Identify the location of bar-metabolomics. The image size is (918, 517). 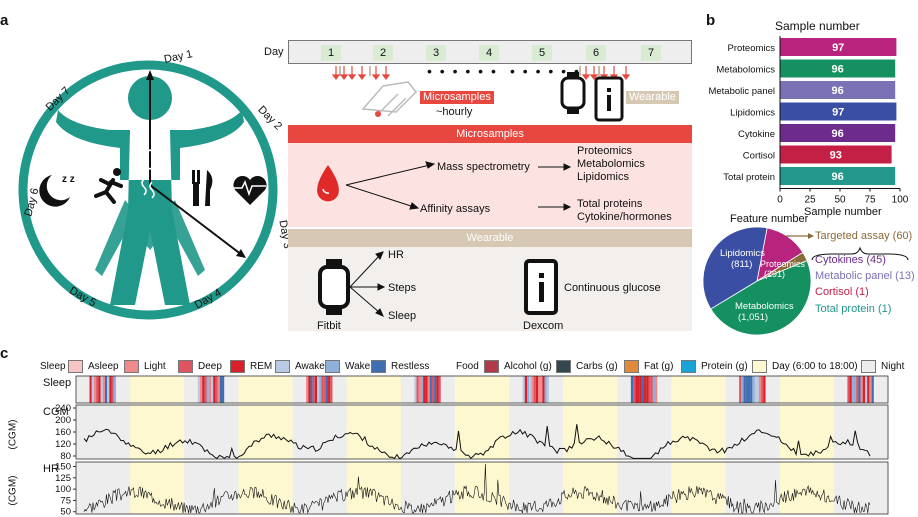
(838, 68).